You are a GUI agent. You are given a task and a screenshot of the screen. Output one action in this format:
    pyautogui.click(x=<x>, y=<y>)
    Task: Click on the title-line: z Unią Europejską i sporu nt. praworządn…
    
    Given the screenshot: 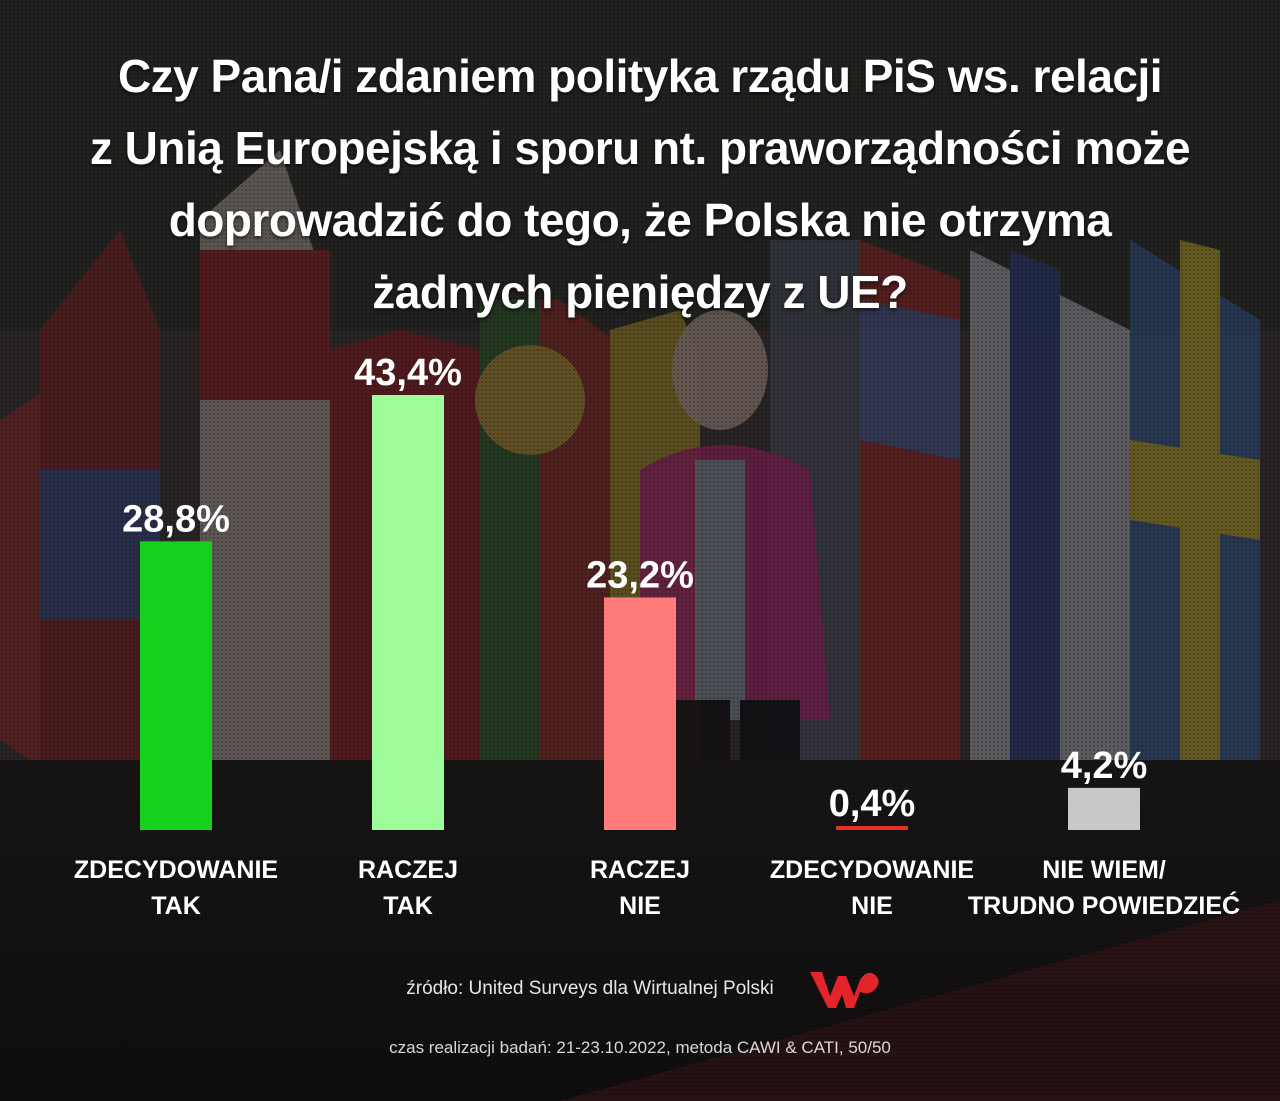 What is the action you would take?
    pyautogui.click(x=640, y=148)
    